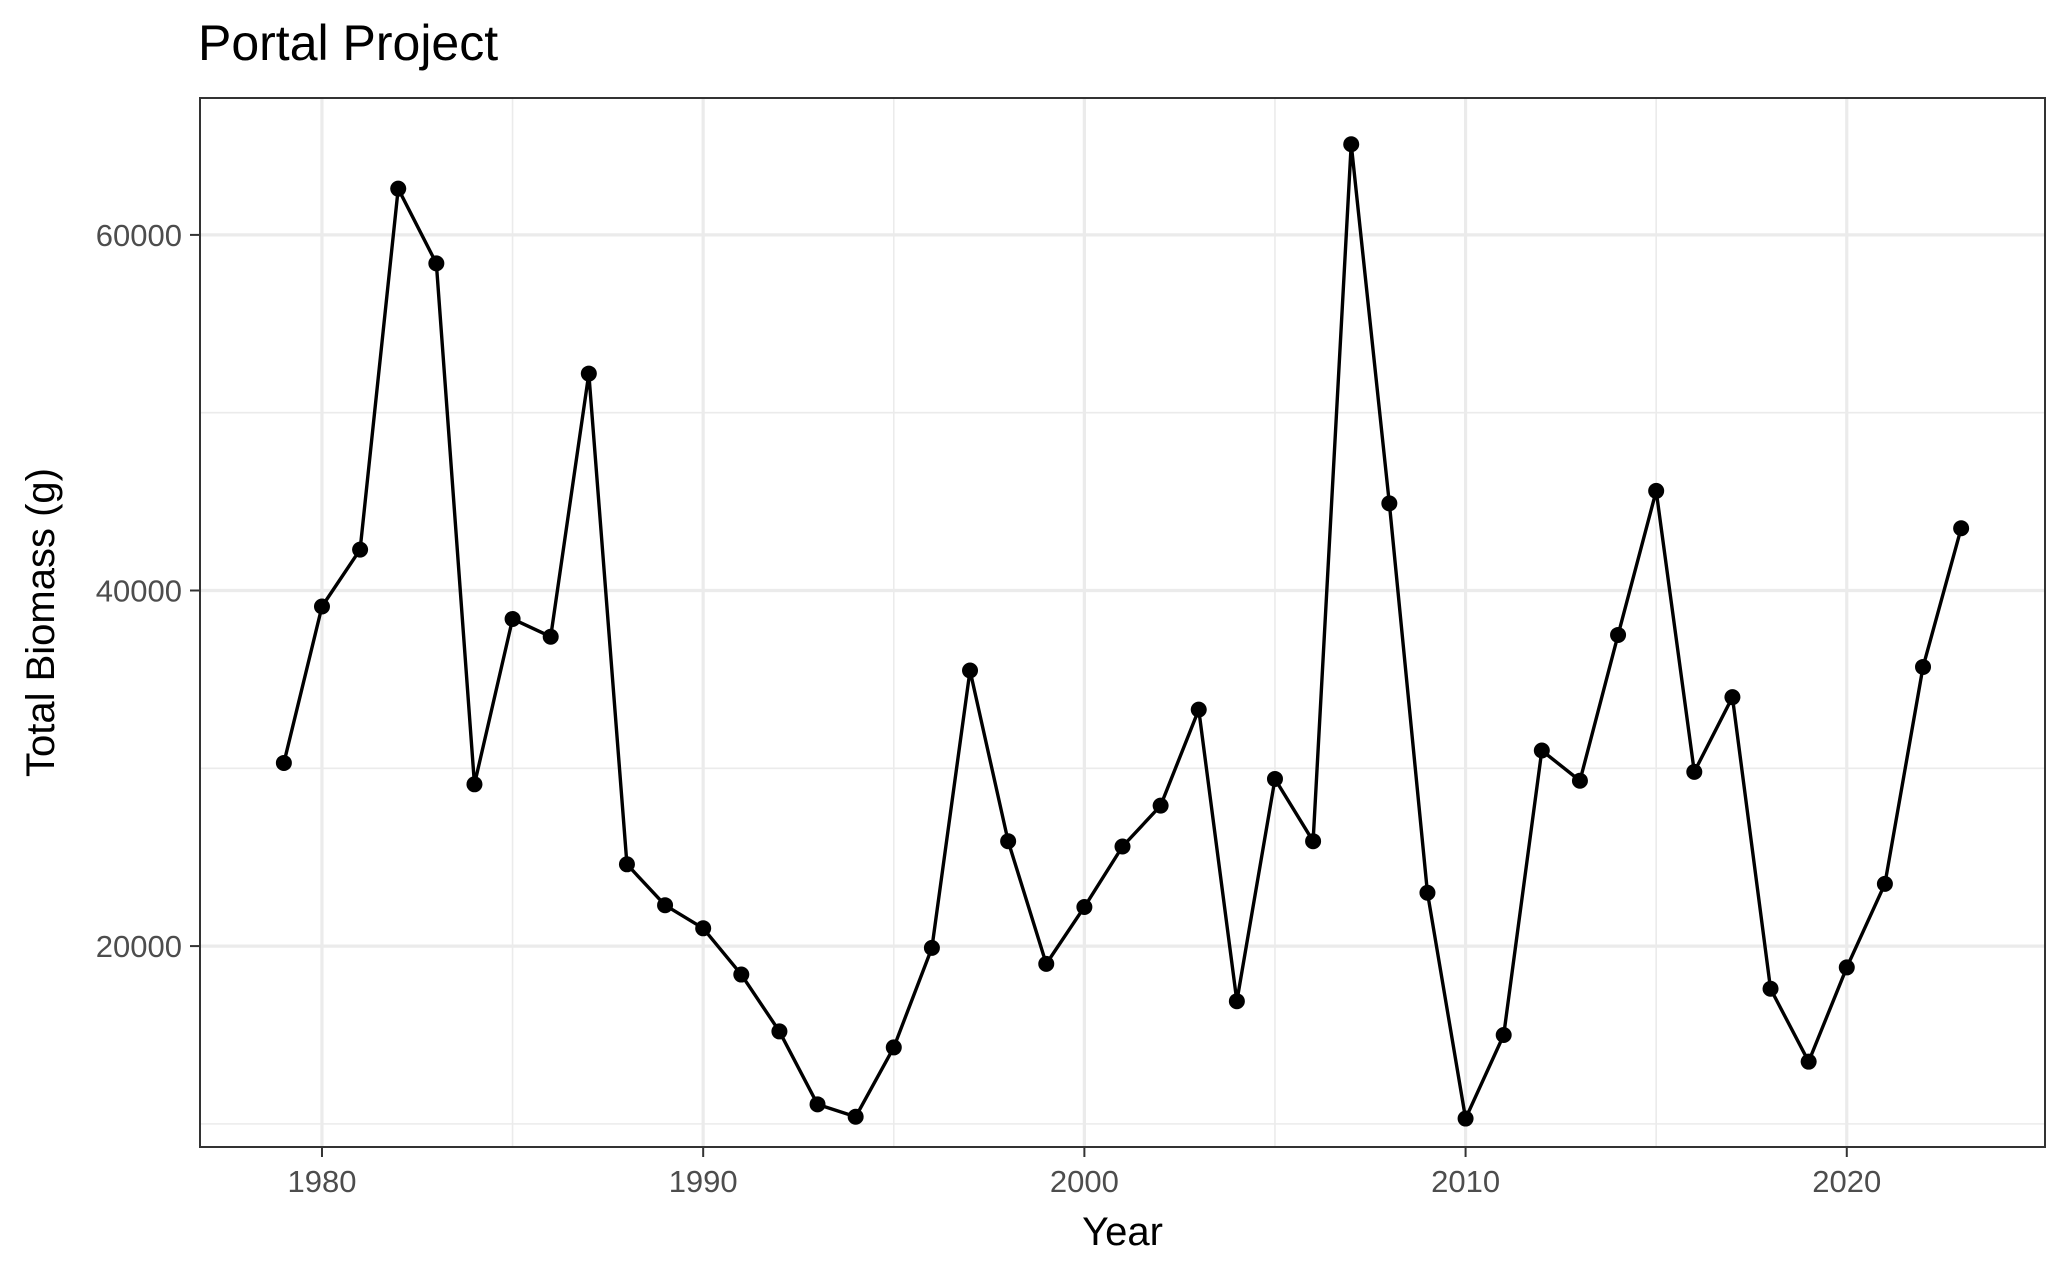 This screenshot has width=2065, height=1275. What do you see at coordinates (703, 1181) in the screenshot?
I see `x-tick-label: 1990` at bounding box center [703, 1181].